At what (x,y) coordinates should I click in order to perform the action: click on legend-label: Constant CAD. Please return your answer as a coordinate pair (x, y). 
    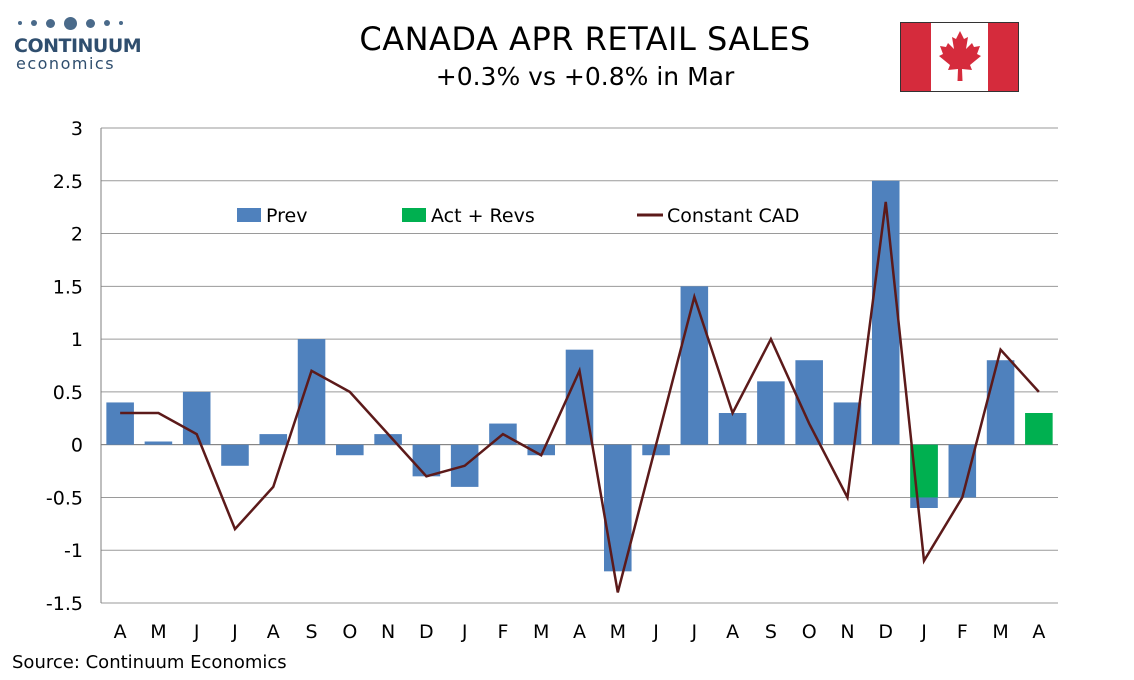
    Looking at the image, I should click on (733, 216).